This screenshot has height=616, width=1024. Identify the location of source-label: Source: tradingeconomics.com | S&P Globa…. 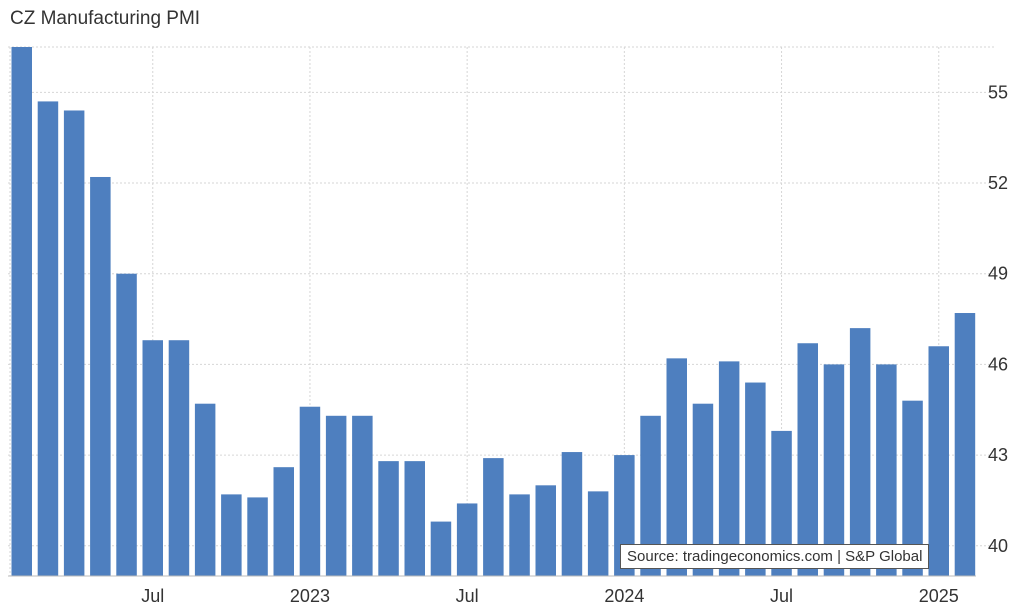
(775, 556).